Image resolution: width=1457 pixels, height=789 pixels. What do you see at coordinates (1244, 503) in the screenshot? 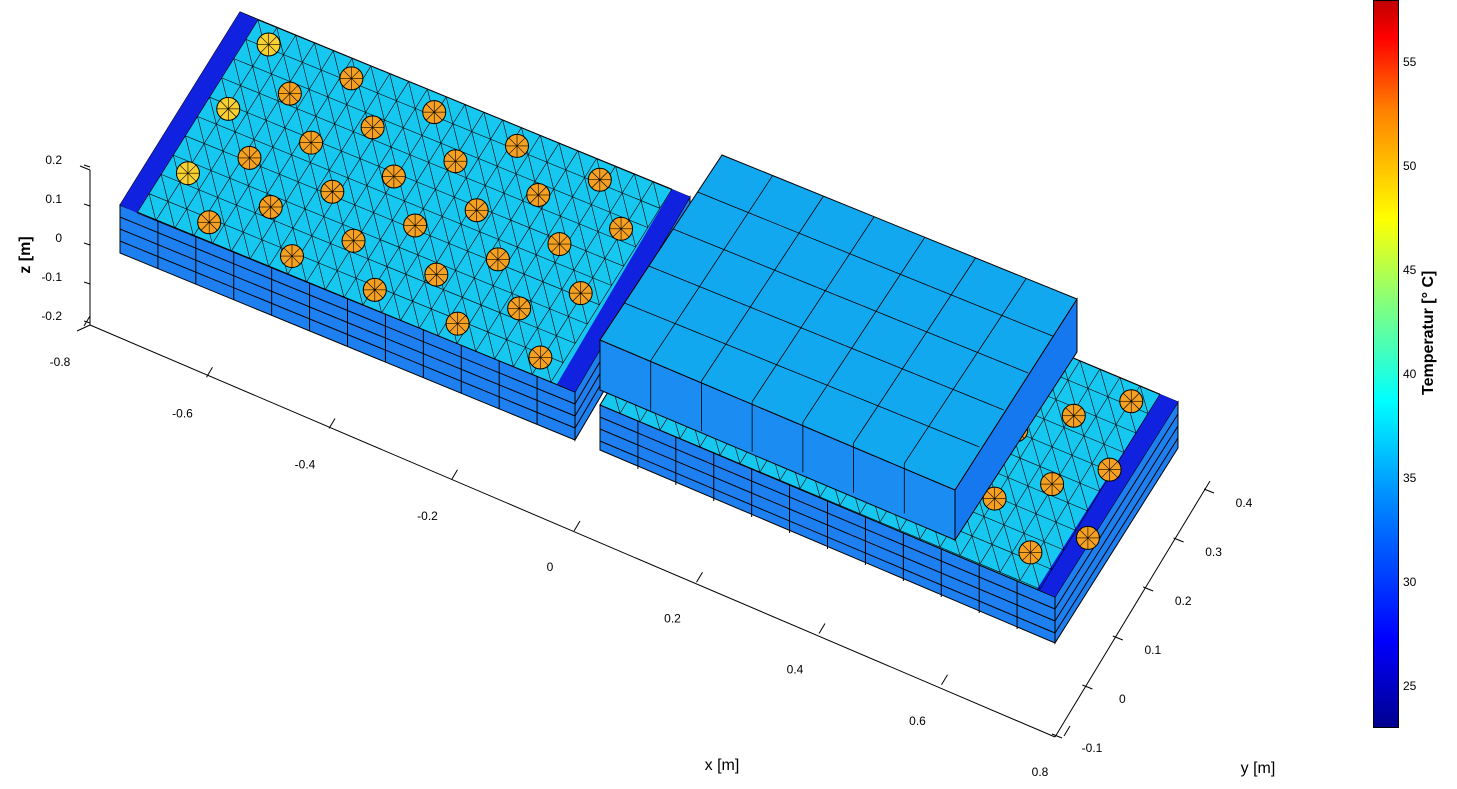
I see `y-tick-label: 0.4` at bounding box center [1244, 503].